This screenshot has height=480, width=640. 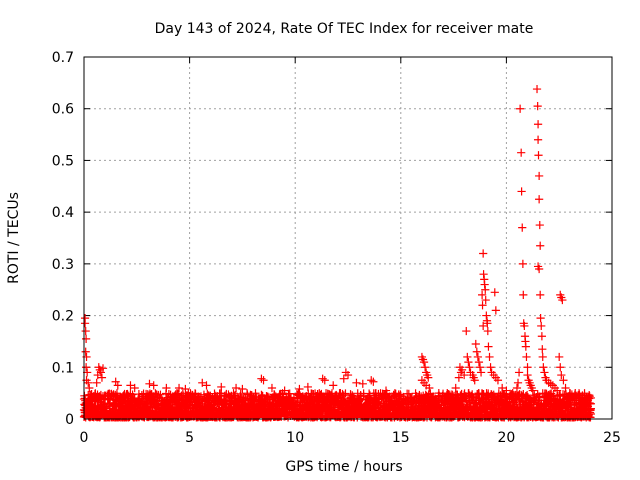 What do you see at coordinates (295, 438) in the screenshot?
I see `x-tick-label: 10` at bounding box center [295, 438].